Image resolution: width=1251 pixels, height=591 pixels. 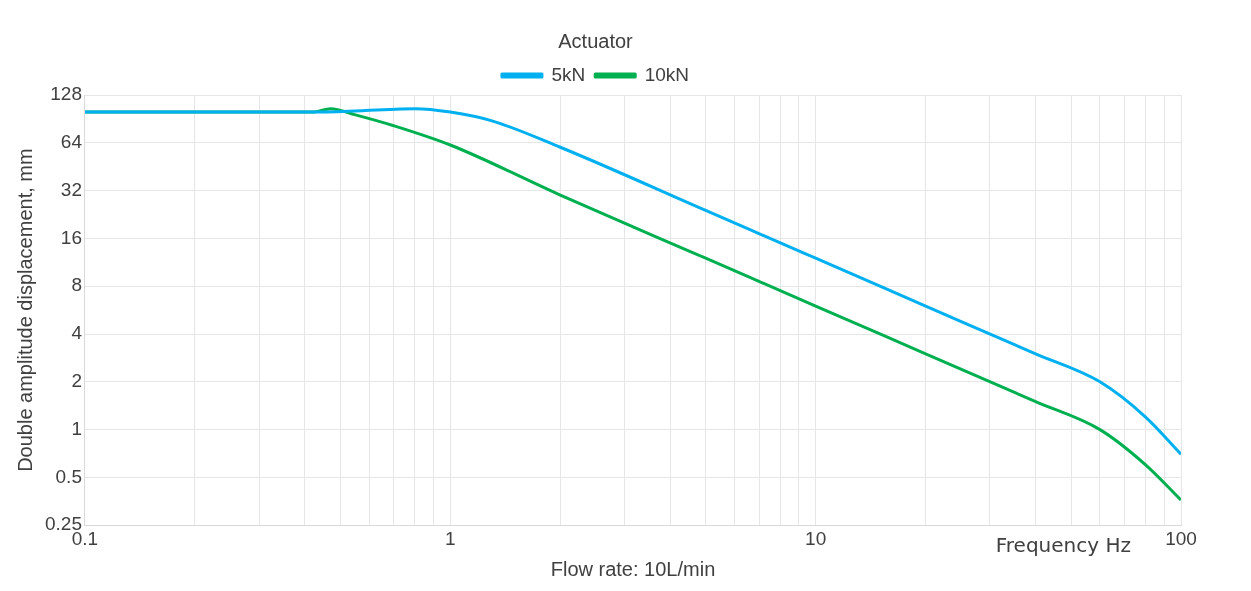 I want to click on y-axis-title: Double amplitude displacement, mm, so click(x=24, y=310).